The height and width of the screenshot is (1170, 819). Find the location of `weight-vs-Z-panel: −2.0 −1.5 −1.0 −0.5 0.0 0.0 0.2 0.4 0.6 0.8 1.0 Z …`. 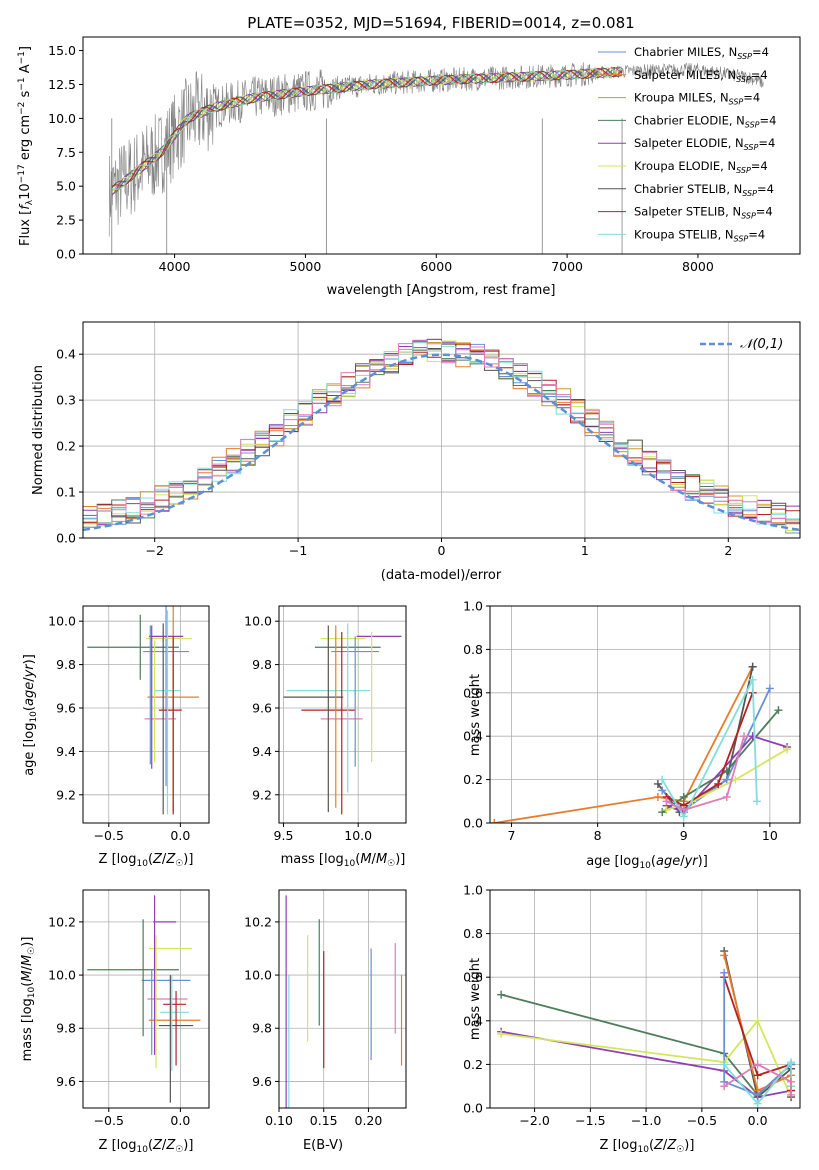

weight-vs-Z-panel: −2.0 −1.5 −1.0 −0.5 0.0 0.0 0.2 0.4 0.6 0.8 1.0 Z … is located at coordinates (632, 1019).